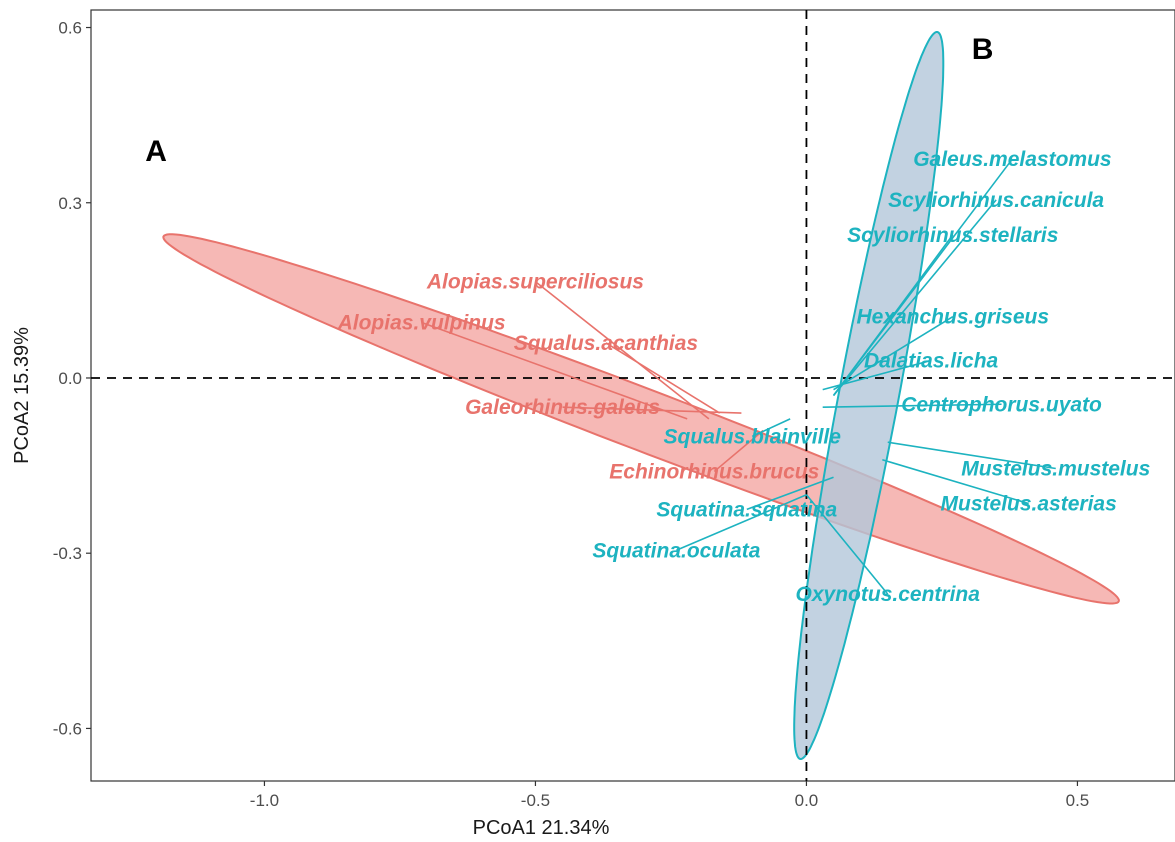 The width and height of the screenshot is (1175, 842). I want to click on group-labels-layer: AB, so click(569, 100).